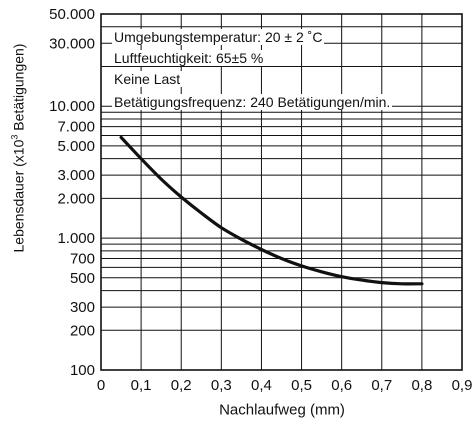 The height and width of the screenshot is (433, 476). I want to click on y-tick-label: 100, so click(82, 370).